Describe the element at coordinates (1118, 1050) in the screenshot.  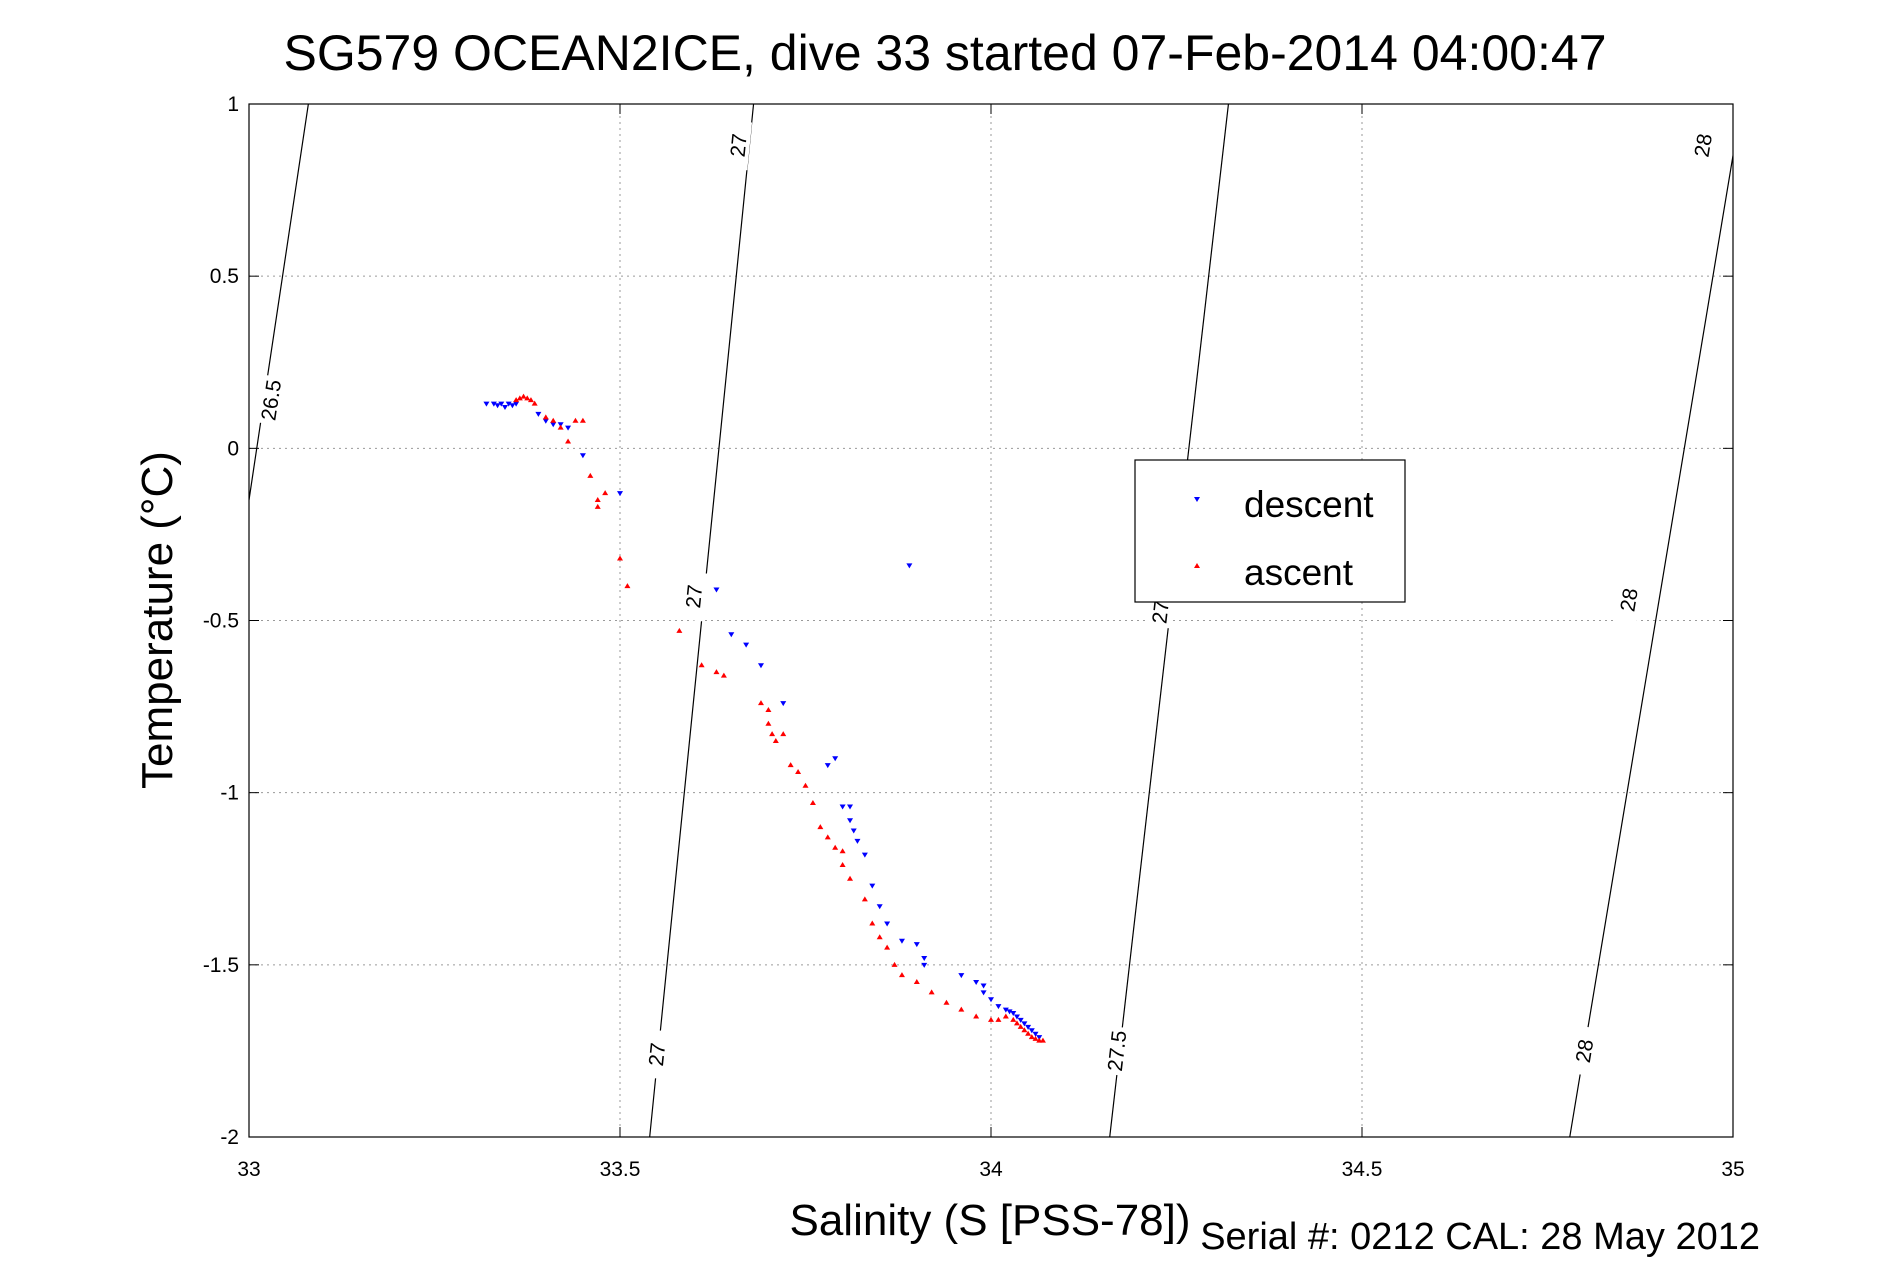
I see `contour-label: 27.5` at that location.